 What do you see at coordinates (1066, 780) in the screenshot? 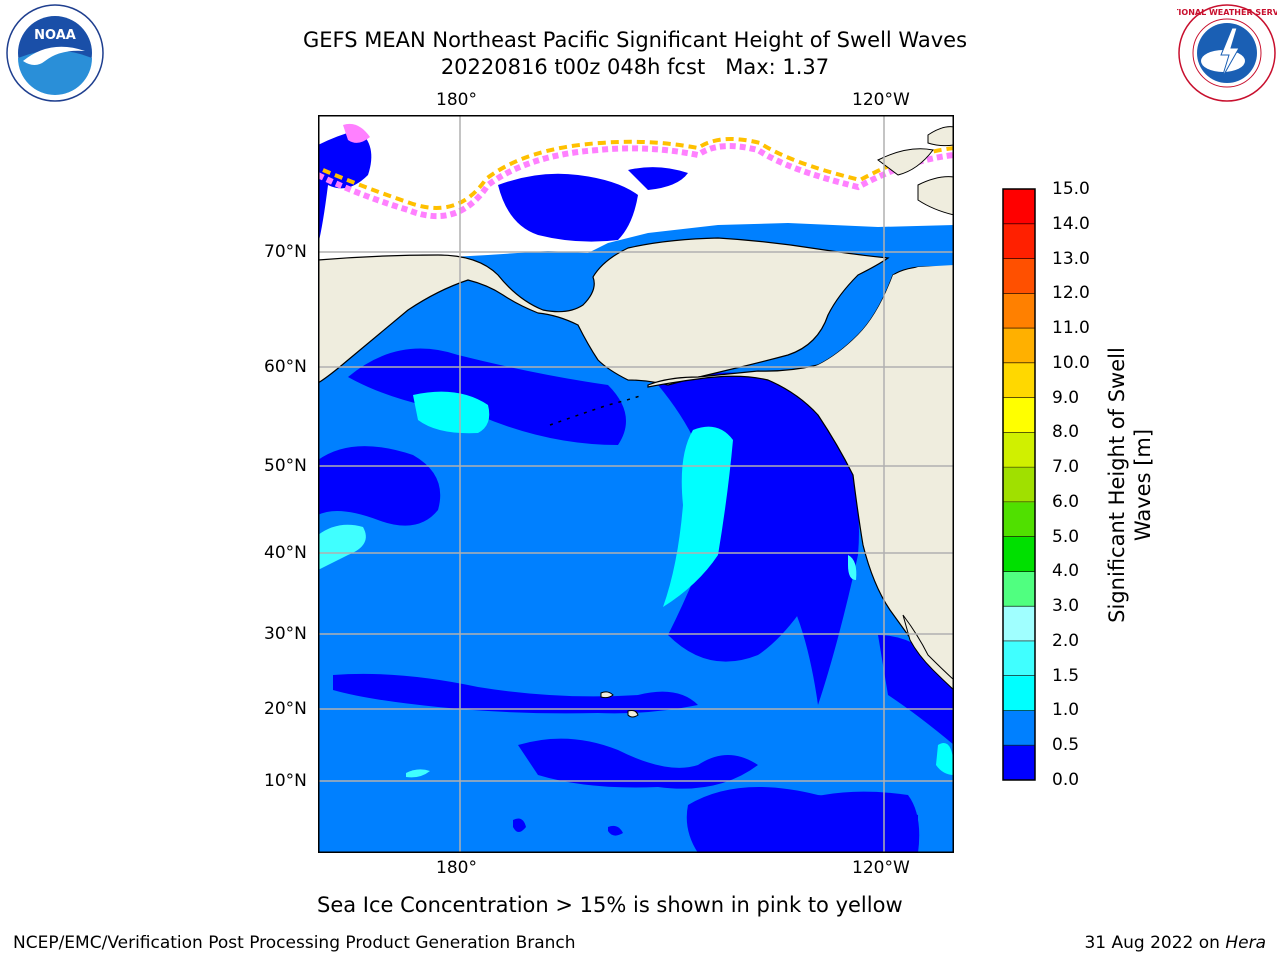
I see `colorbar-tick-label: 0.0` at bounding box center [1066, 780].